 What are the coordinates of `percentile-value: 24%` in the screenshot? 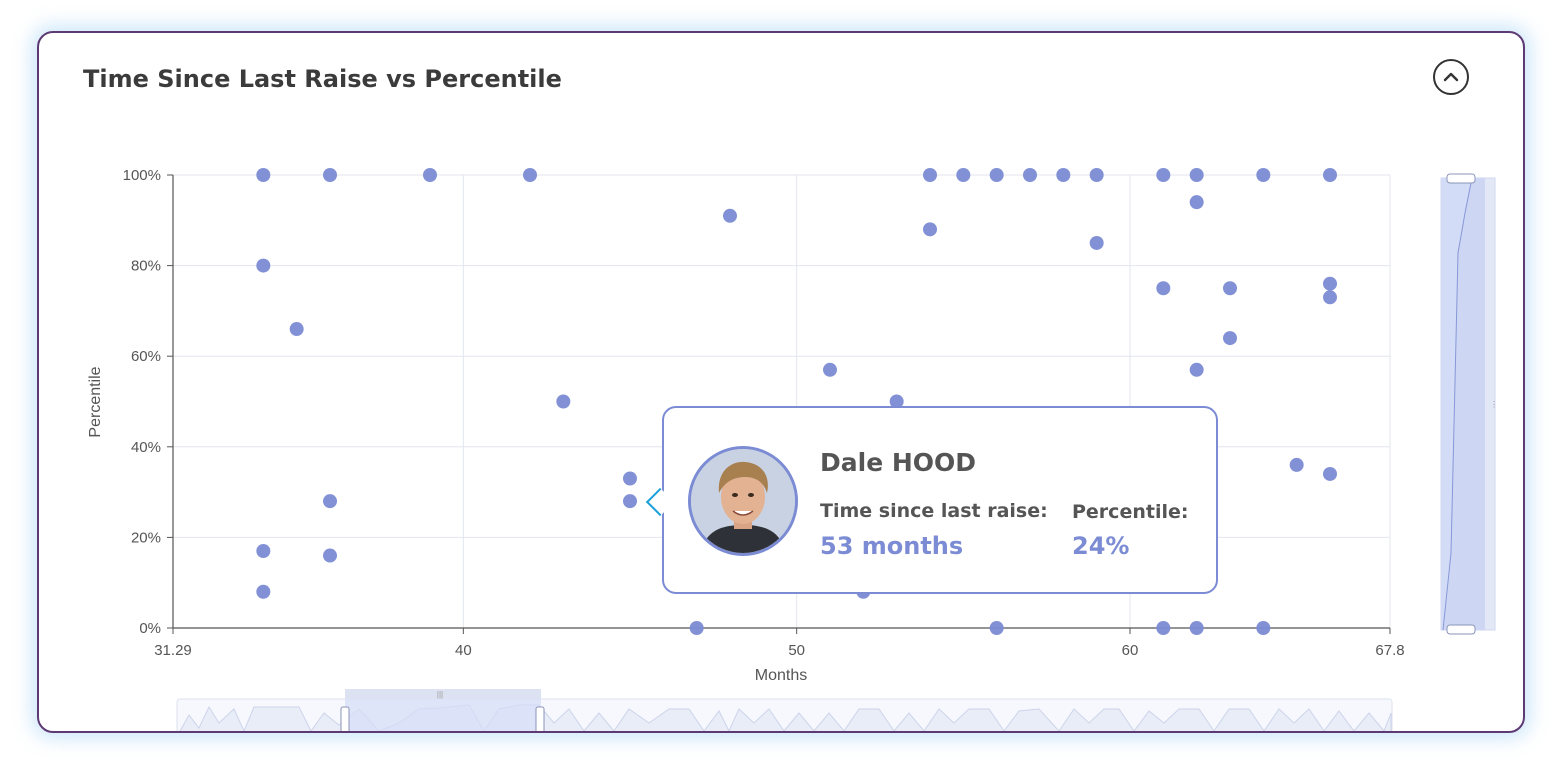 It's located at (1101, 546).